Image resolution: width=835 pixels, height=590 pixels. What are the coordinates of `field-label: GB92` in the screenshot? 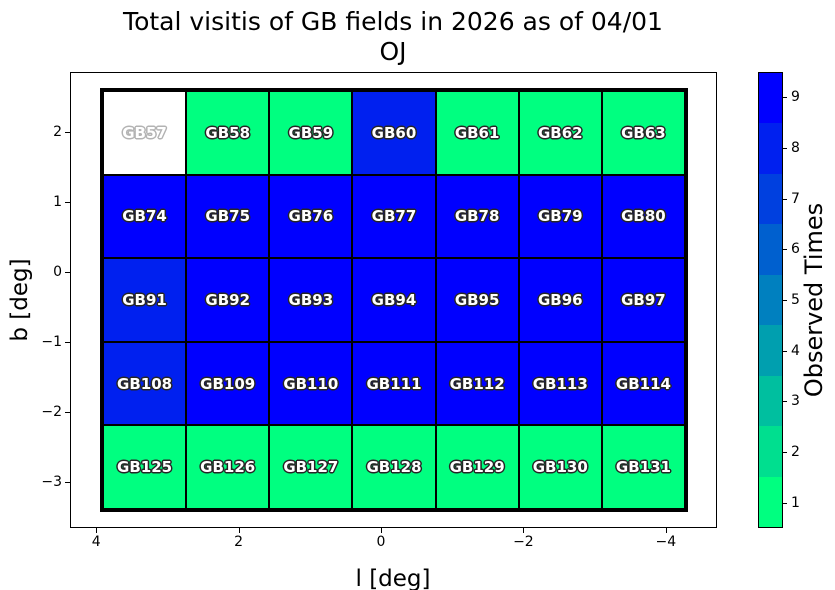 It's located at (228, 299).